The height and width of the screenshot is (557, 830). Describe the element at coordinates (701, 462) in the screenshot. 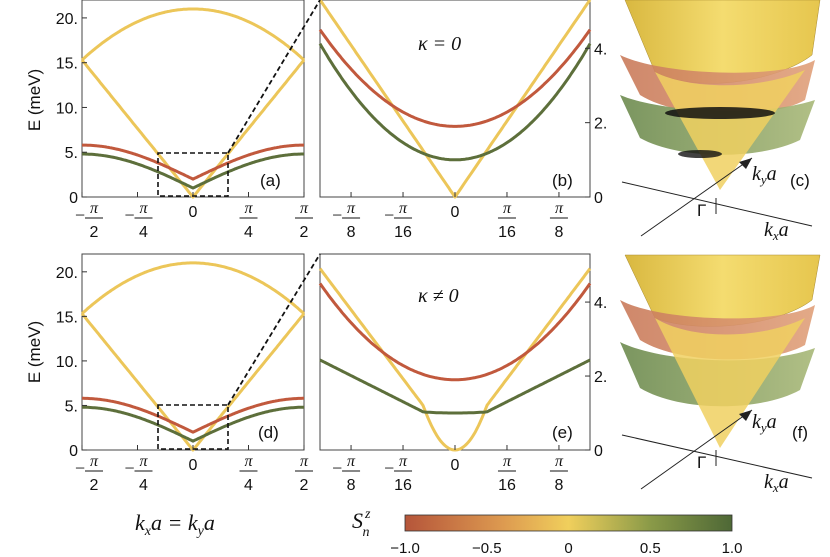

I see `gamma-label-f: Γ` at that location.